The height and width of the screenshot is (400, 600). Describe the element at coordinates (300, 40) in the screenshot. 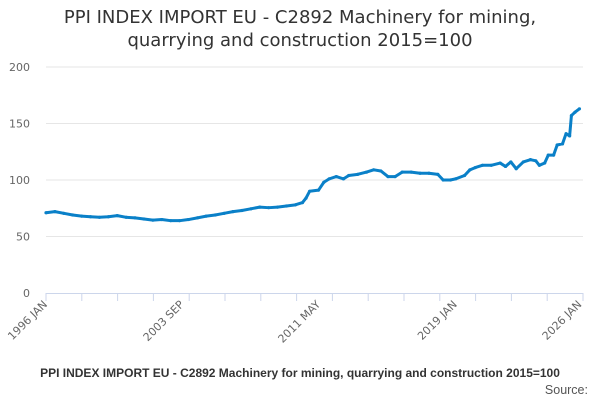

I see `title-line-2: quarrying and construction 2015=100` at that location.